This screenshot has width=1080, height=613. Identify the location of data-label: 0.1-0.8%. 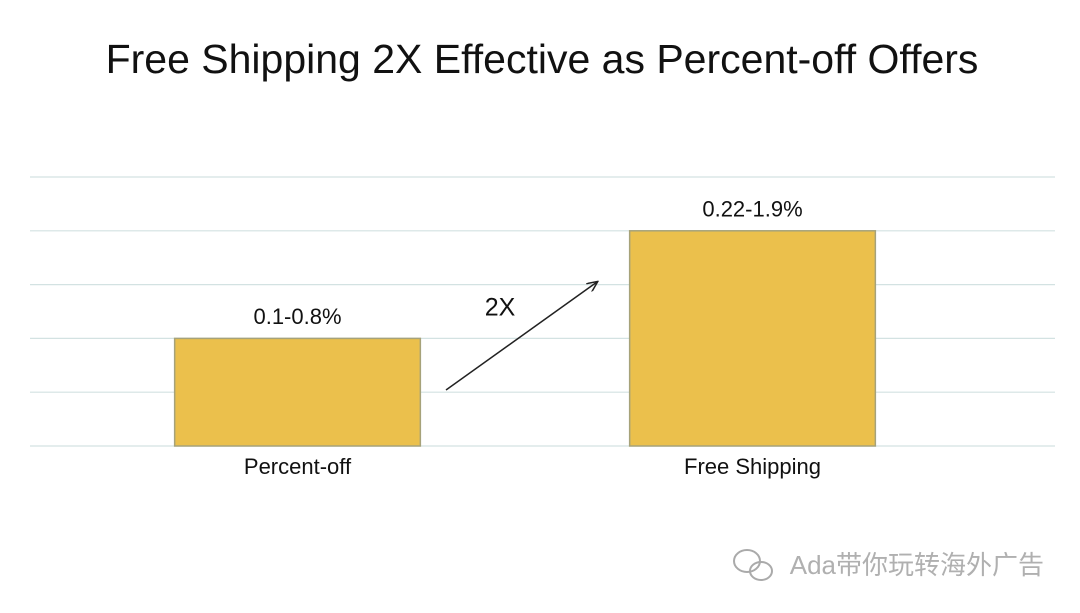
(297, 316).